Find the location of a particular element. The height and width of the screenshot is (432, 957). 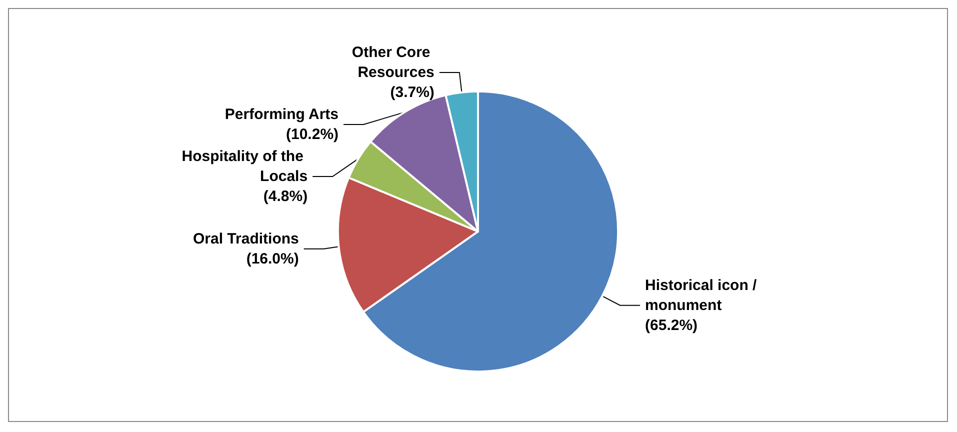

slice-label: Other Core Resources is located at coordinates (393, 62).